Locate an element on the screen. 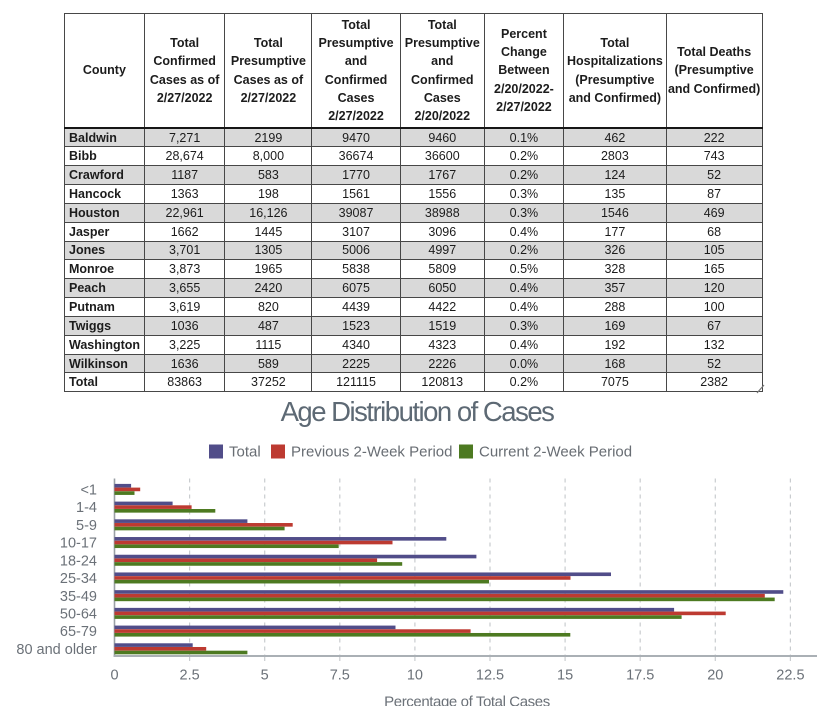 The height and width of the screenshot is (706, 825). svg-text: Previous 2-Week Period is located at coordinates (371, 452).